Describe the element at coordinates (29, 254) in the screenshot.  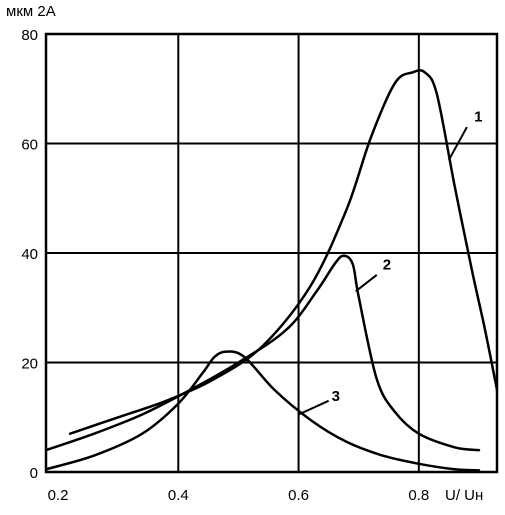
I see `y-tick-label: 40` at that location.